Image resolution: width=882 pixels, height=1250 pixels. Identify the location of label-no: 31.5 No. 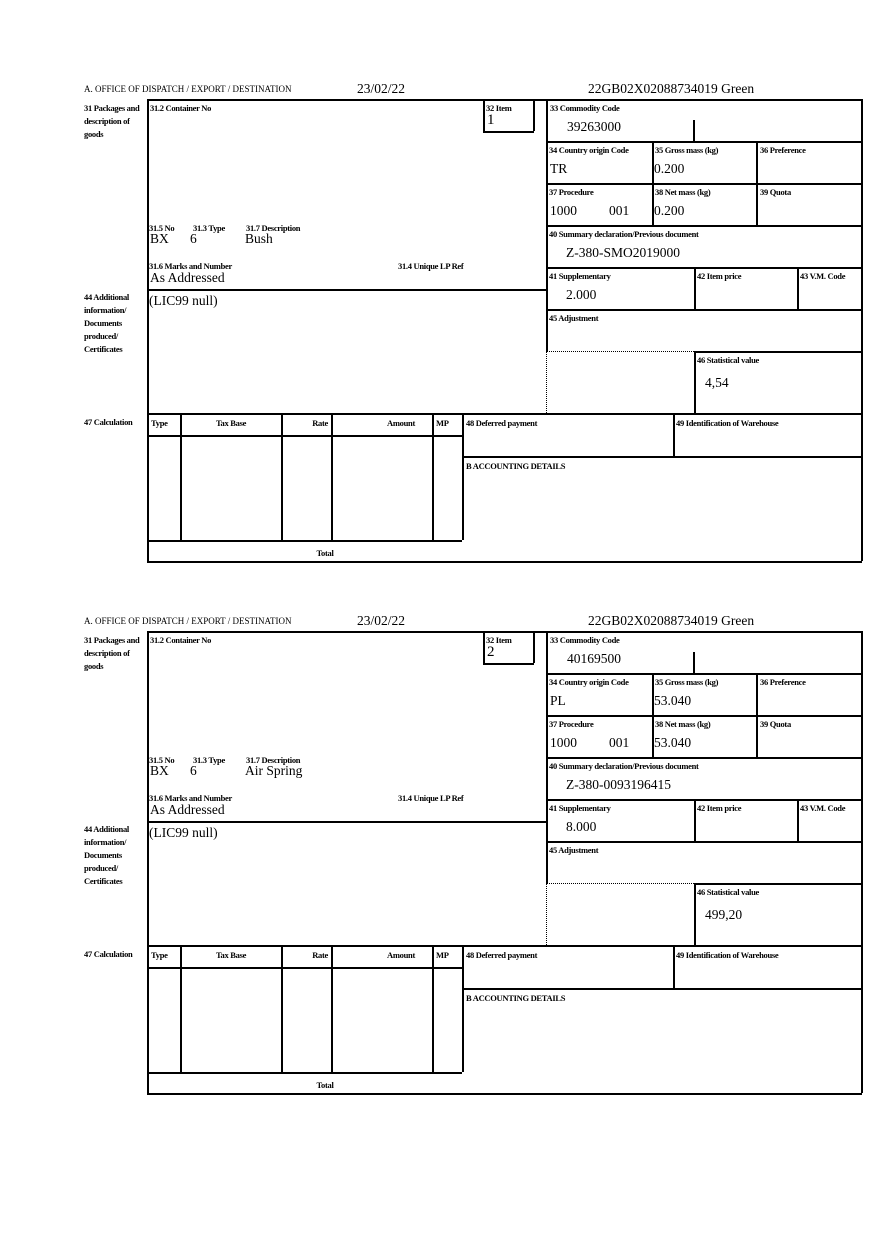
(162, 228).